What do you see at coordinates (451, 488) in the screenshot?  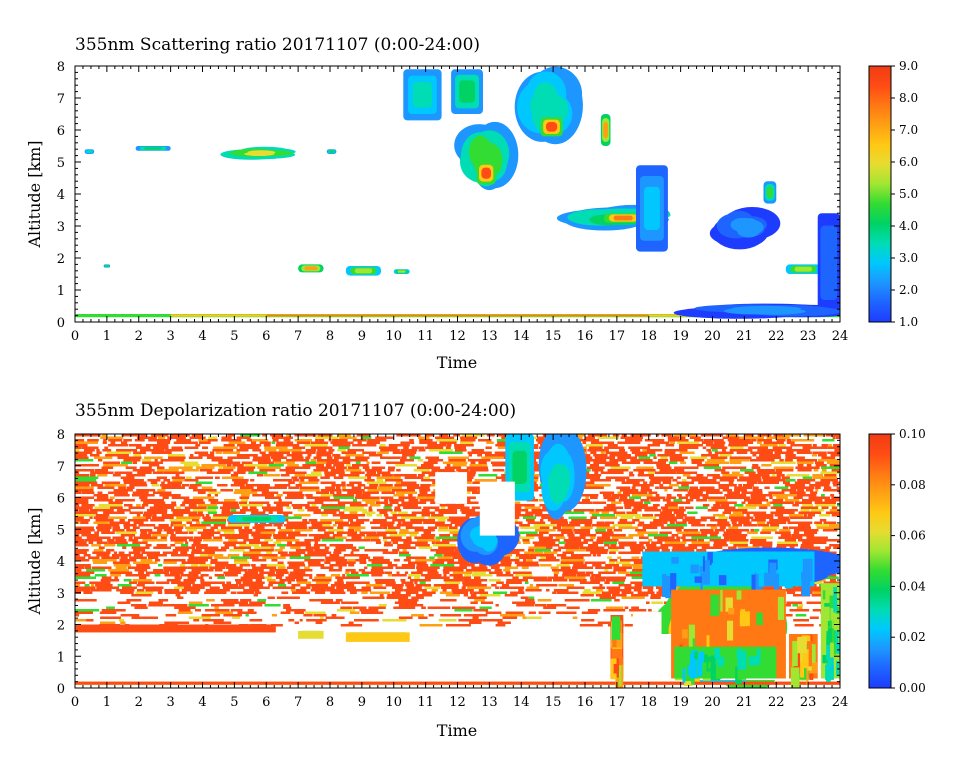 I see `clear-region` at bounding box center [451, 488].